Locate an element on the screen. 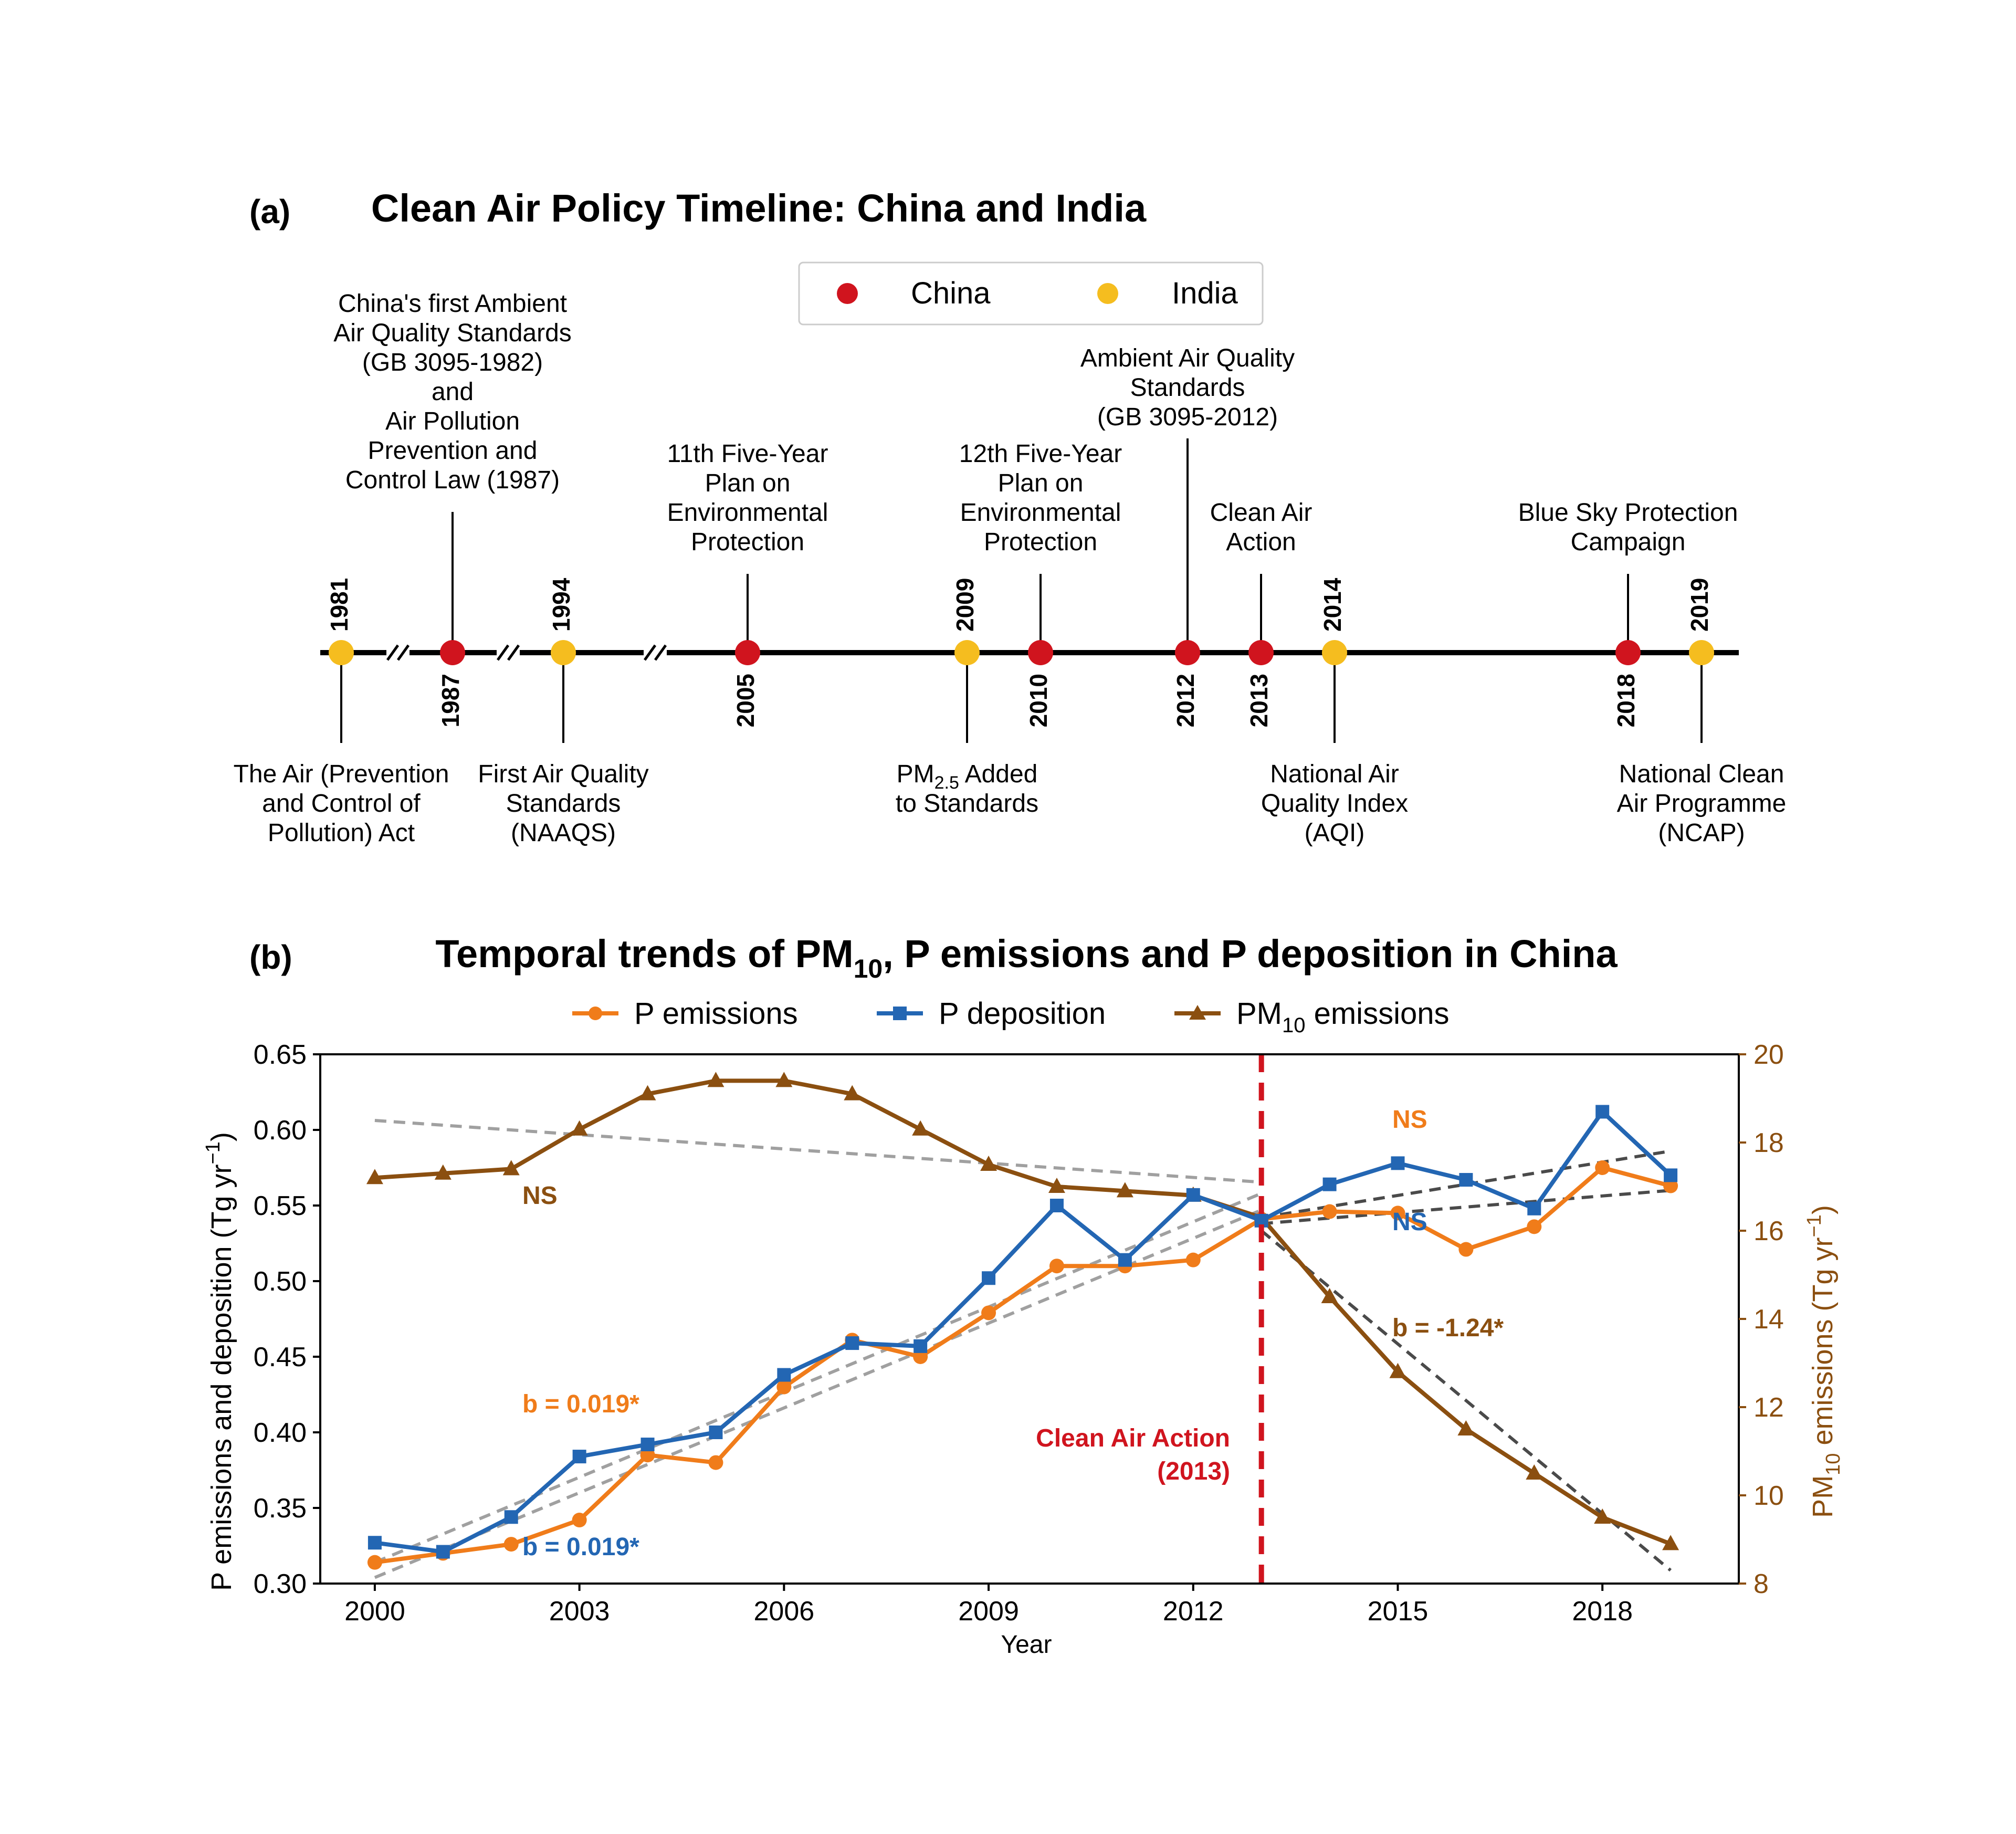  p-deposition-slope-annotation: b = 0.019* is located at coordinates (580, 1547).